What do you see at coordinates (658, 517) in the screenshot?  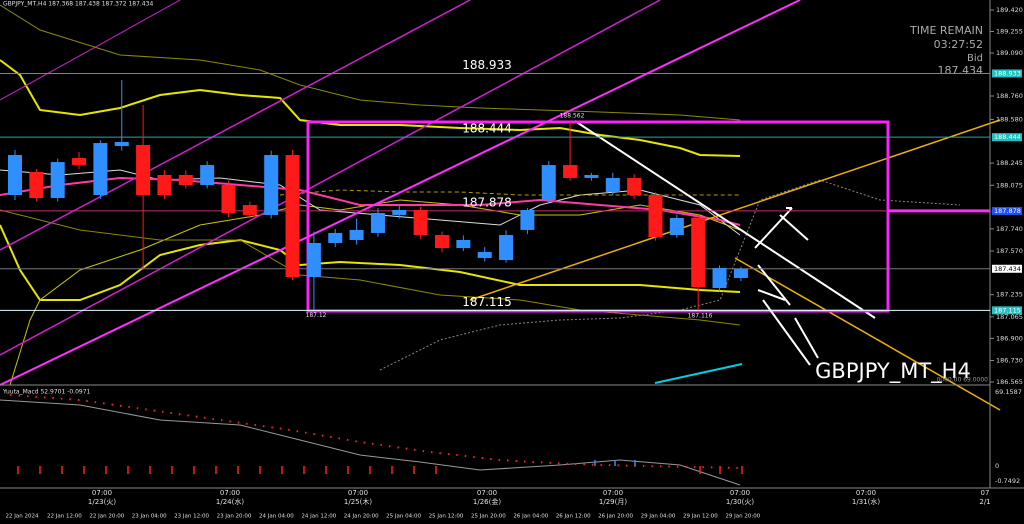 I see `x-minor-label: 29 Jan 04:00` at bounding box center [658, 517].